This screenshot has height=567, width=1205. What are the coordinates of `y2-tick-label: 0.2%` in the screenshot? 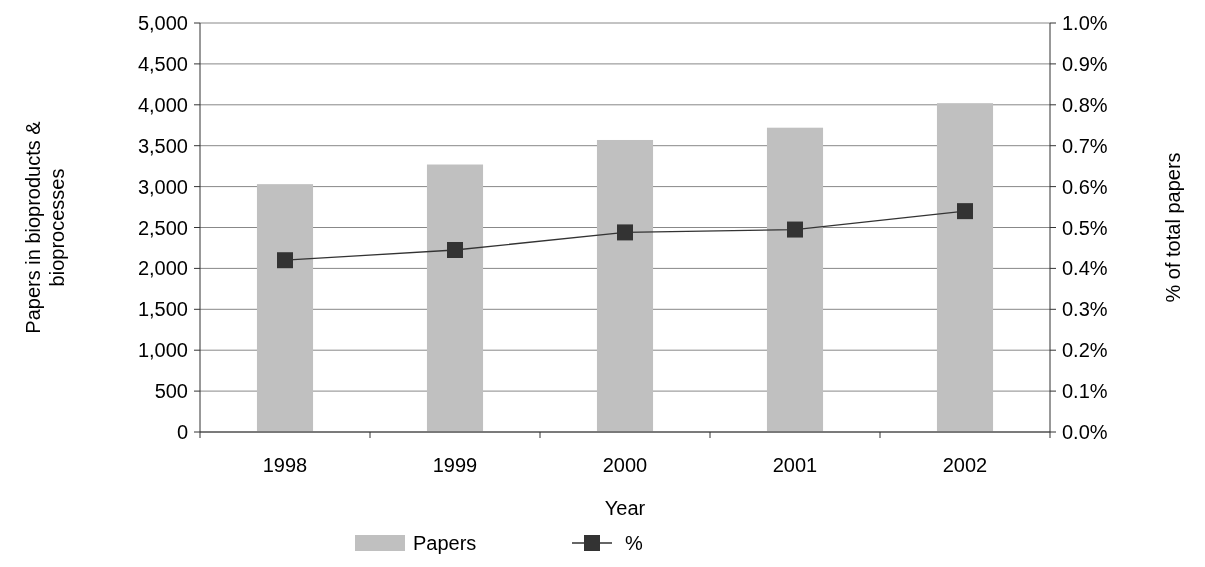 It's located at (1085, 350).